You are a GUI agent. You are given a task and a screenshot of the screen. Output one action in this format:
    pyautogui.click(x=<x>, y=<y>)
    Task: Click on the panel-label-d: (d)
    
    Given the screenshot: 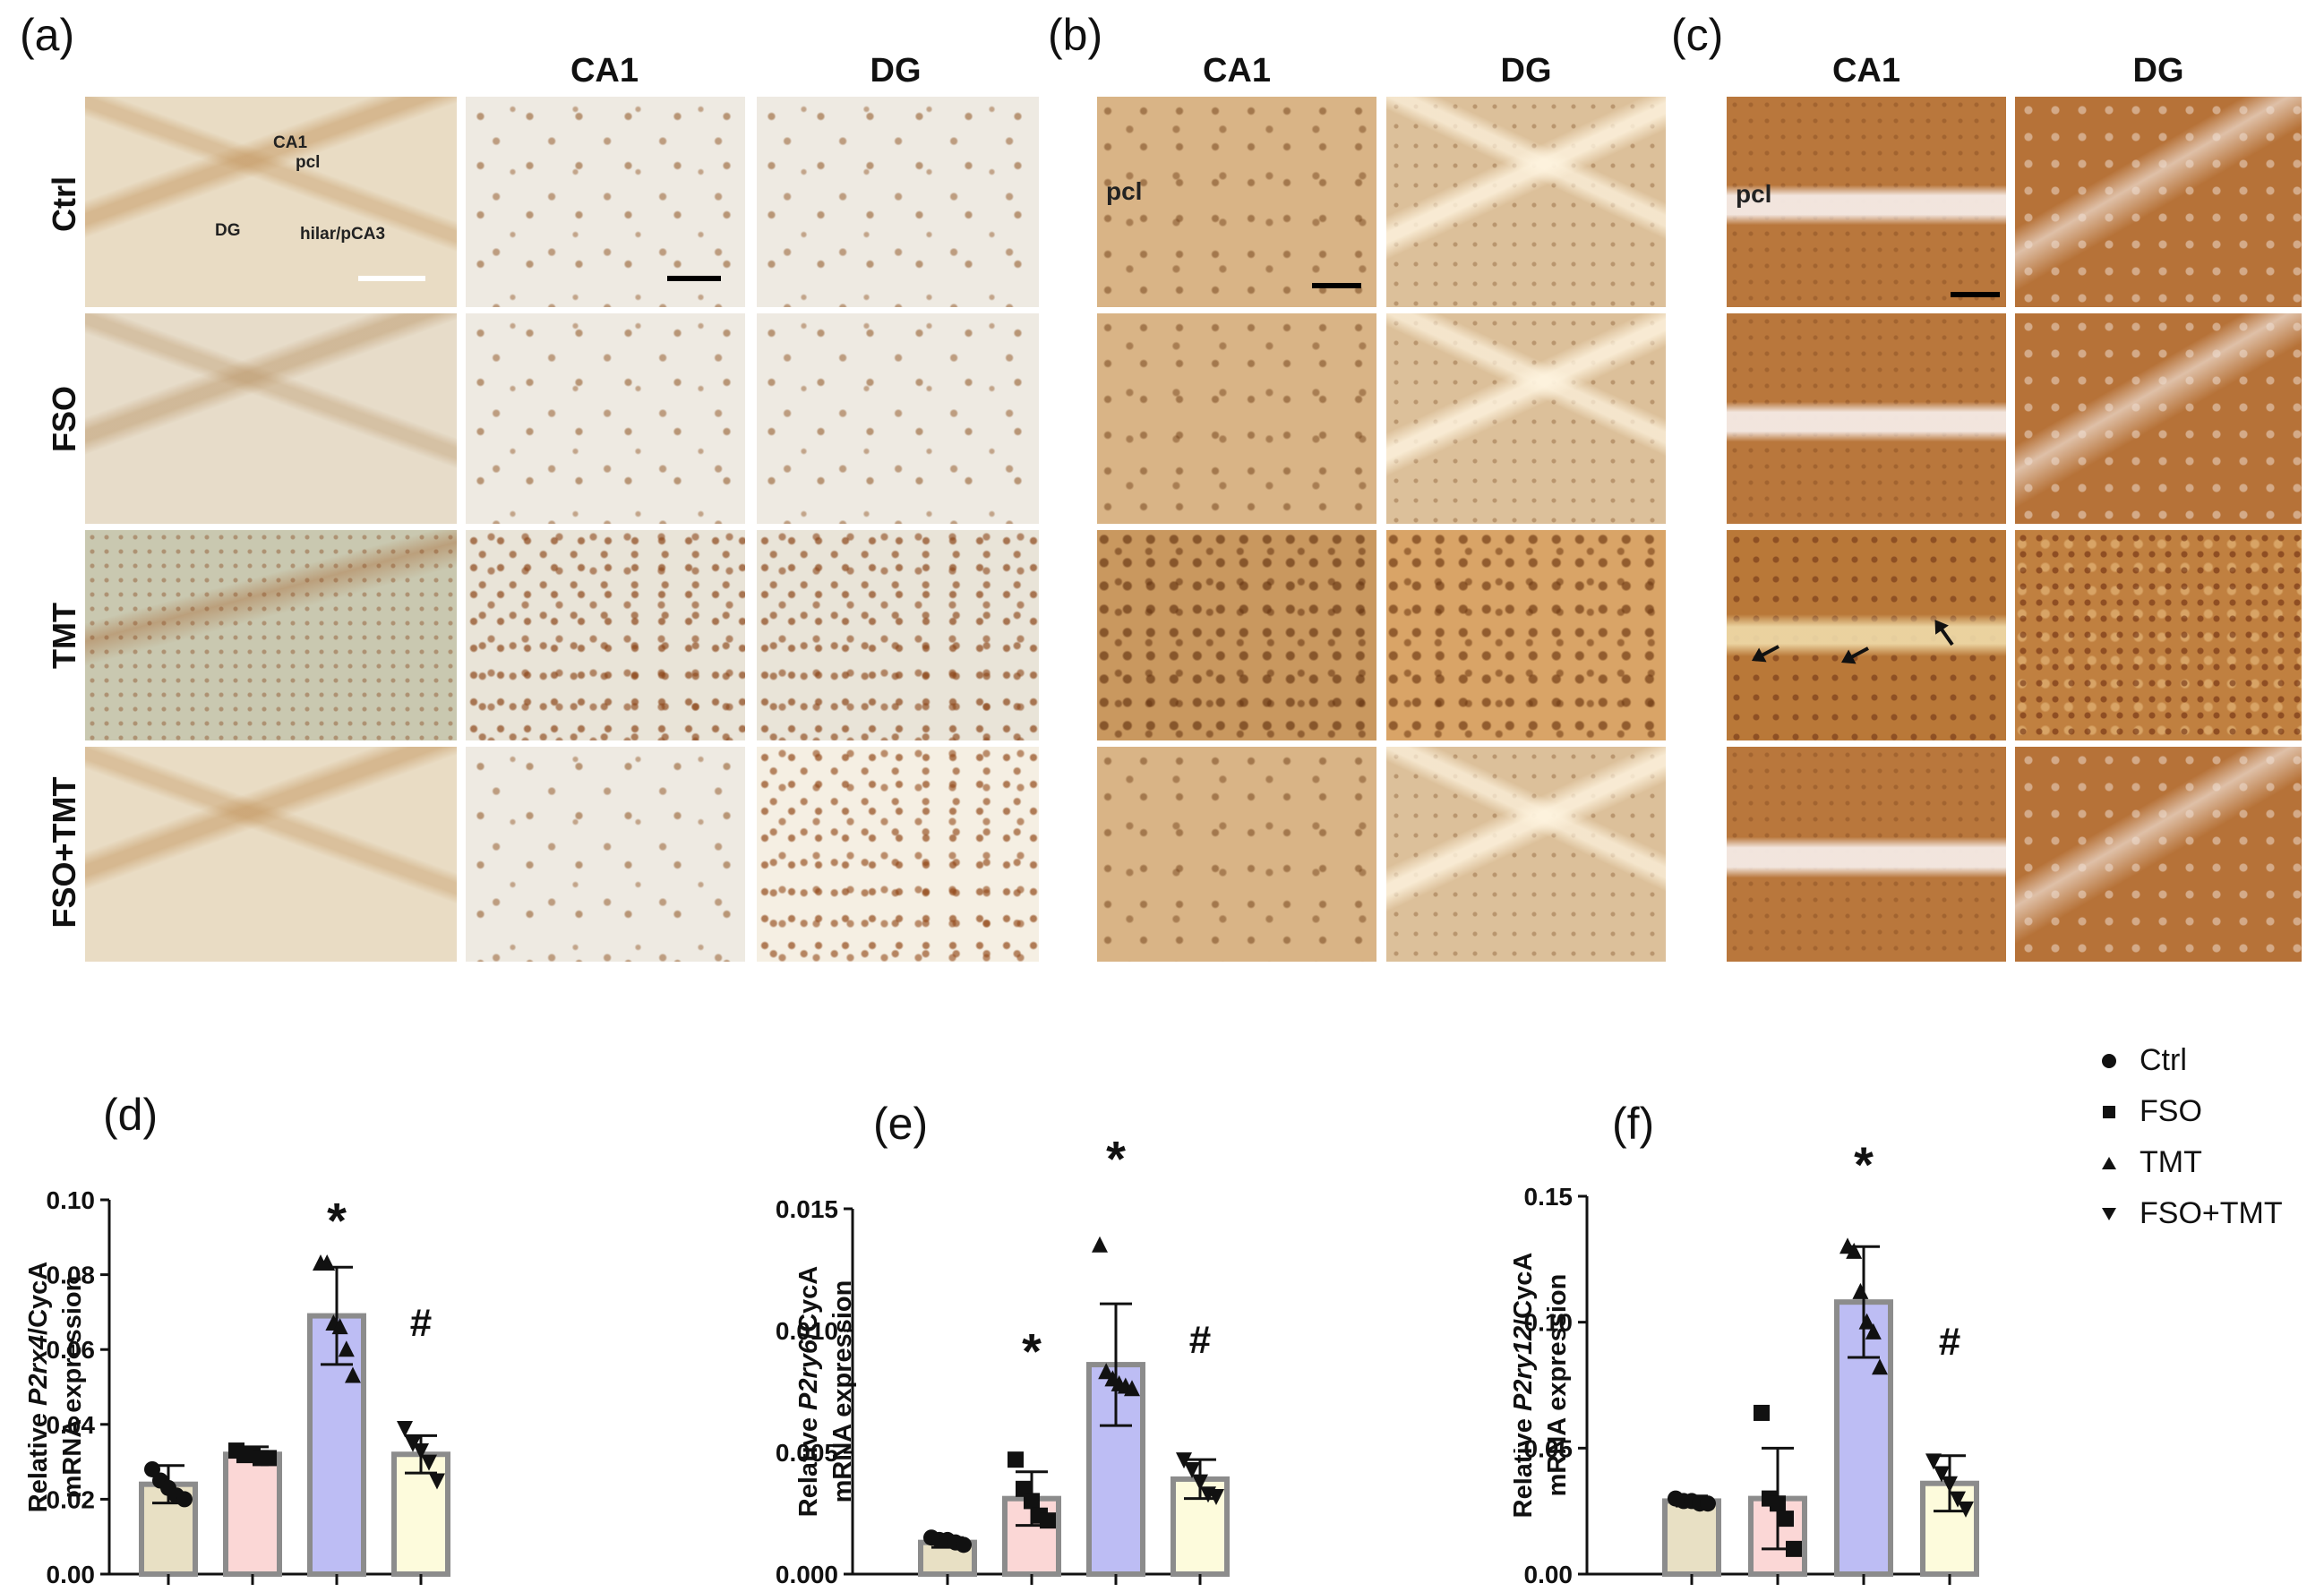 What is the action you would take?
    pyautogui.click(x=131, y=1115)
    